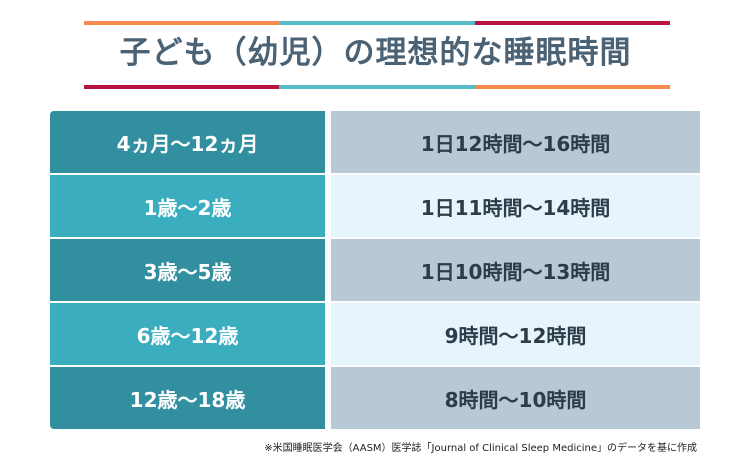  What do you see at coordinates (187, 206) in the screenshot?
I see `age-cell: 1歳〜2歳` at bounding box center [187, 206].